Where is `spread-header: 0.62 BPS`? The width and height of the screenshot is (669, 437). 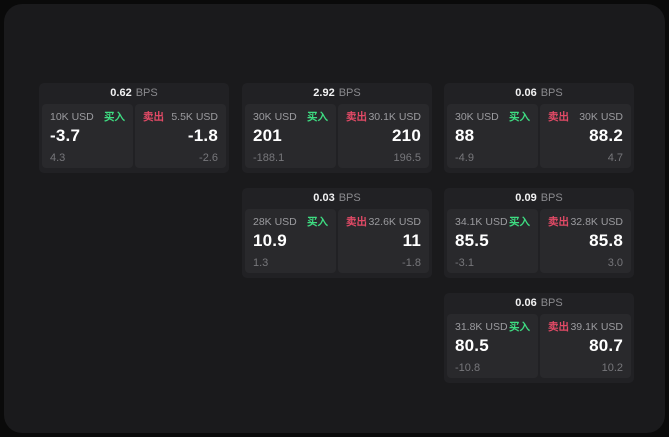 spread-header: 0.62 BPS is located at coordinates (134, 93).